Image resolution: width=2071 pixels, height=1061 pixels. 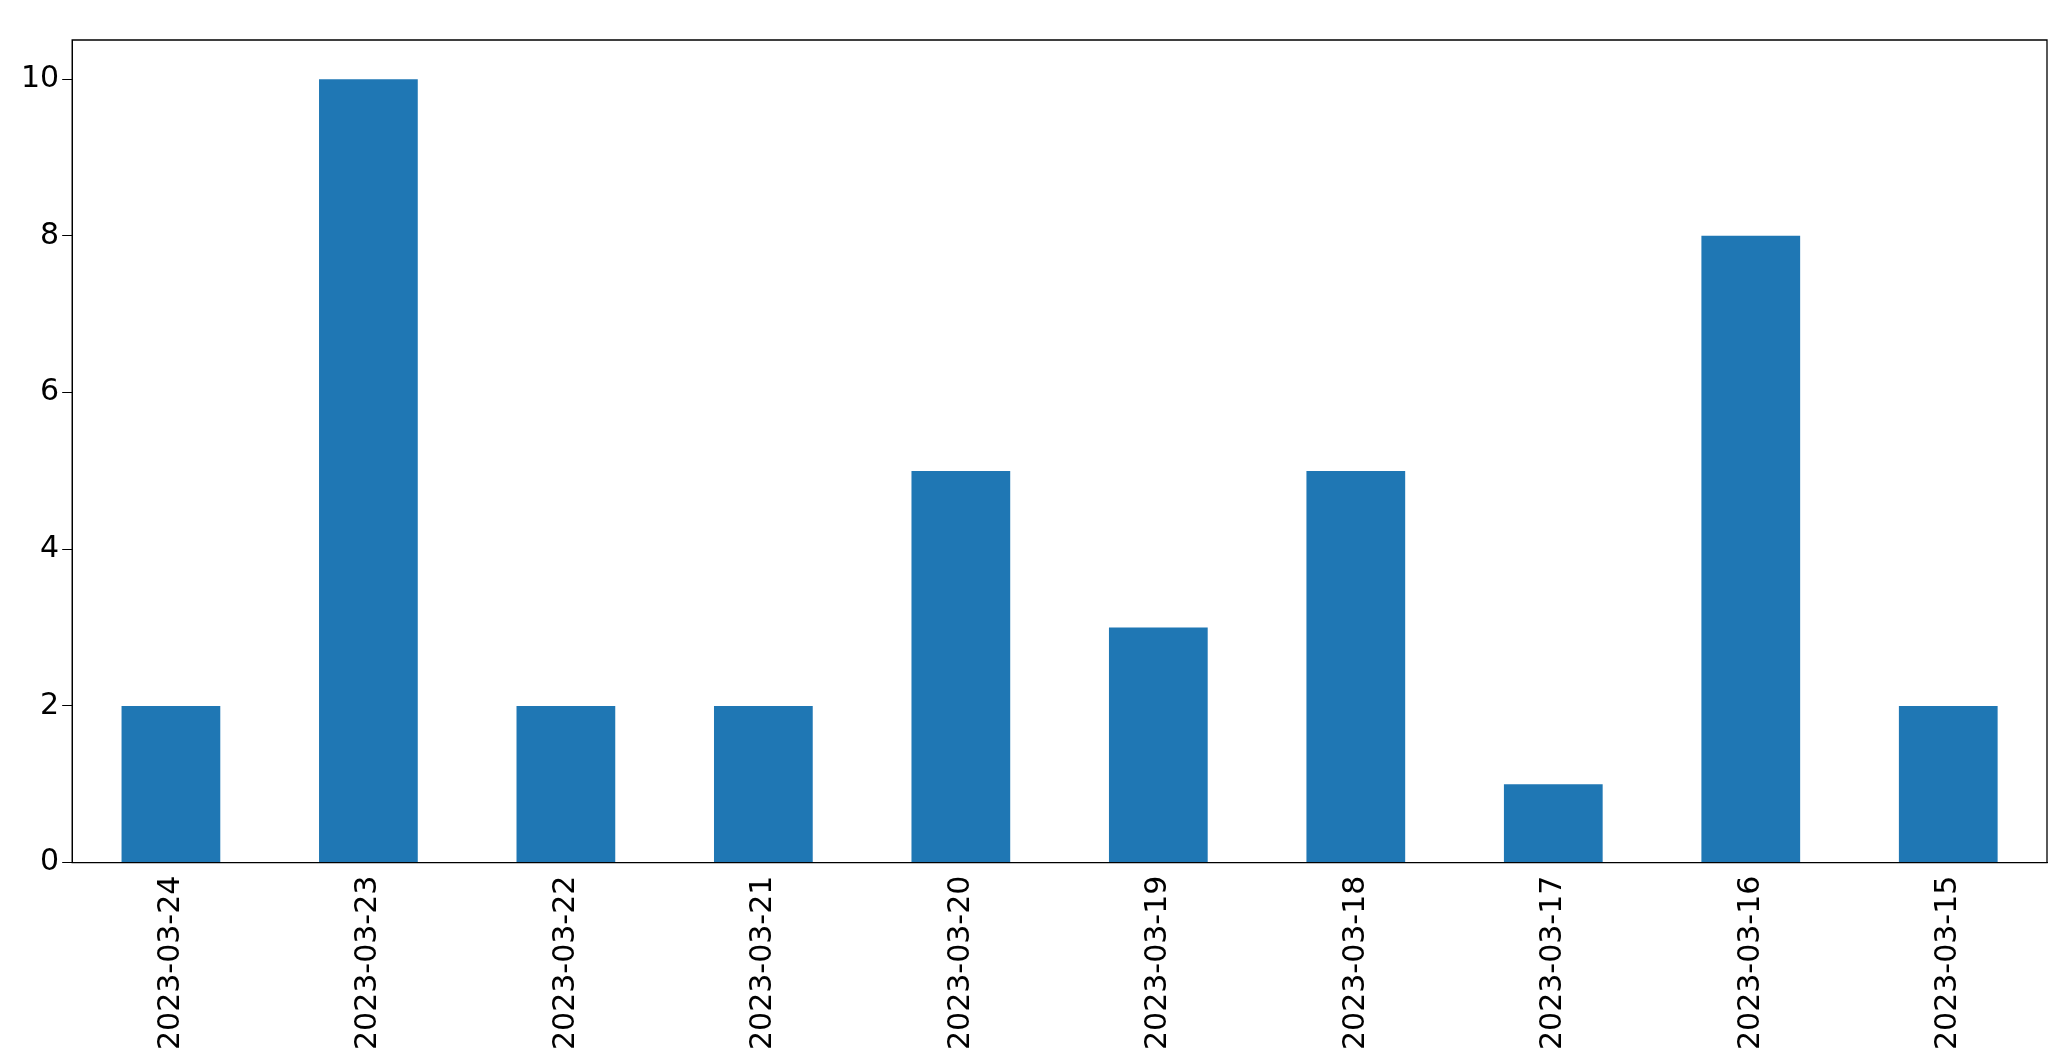 I want to click on x-tick-label: 2023-03-21, so click(x=761, y=963).